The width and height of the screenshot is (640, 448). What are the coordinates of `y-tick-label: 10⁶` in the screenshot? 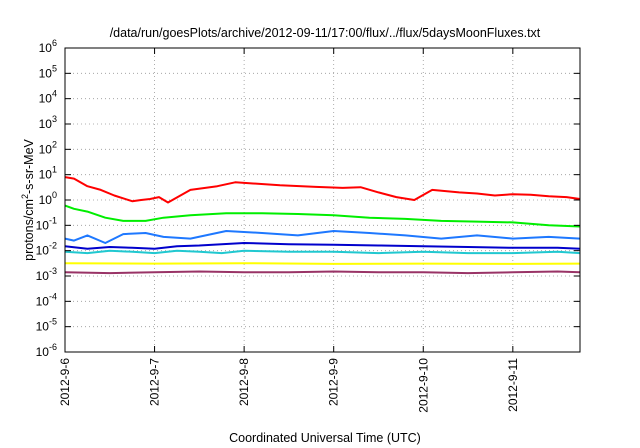 It's located at (48, 46).